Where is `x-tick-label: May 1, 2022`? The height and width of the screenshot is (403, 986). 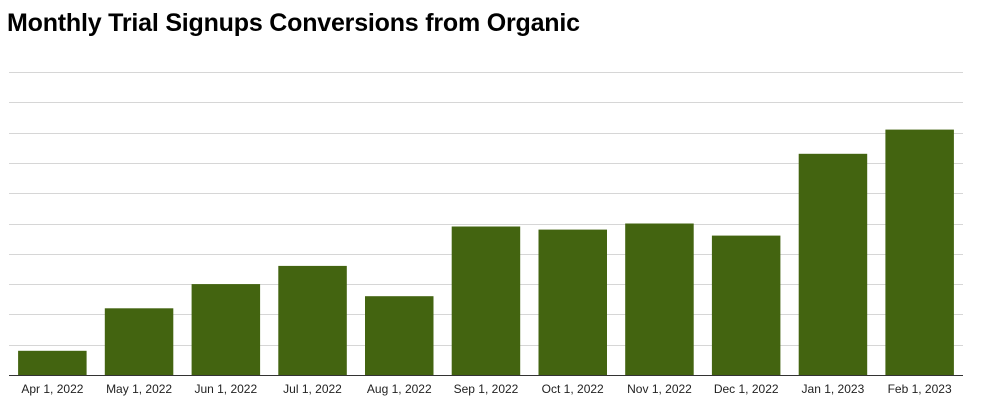
x-tick-label: May 1, 2022 is located at coordinates (139, 389).